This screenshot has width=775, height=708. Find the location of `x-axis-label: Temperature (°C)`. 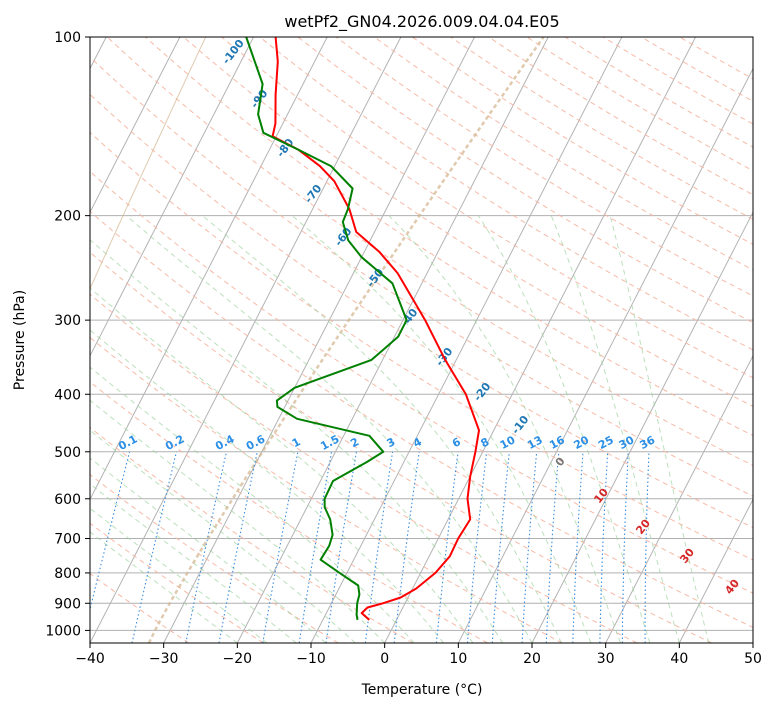

x-axis-label: Temperature (°C) is located at coordinates (422, 690).